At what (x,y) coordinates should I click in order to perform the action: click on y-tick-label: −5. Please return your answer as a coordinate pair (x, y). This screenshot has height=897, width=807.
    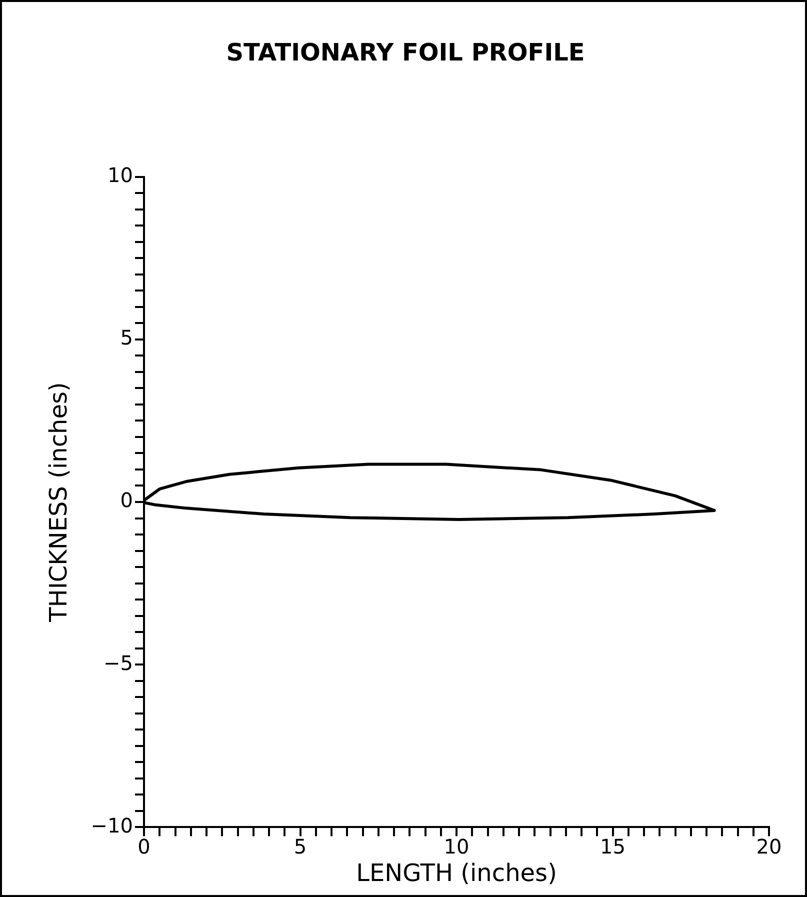
    Looking at the image, I should click on (119, 662).